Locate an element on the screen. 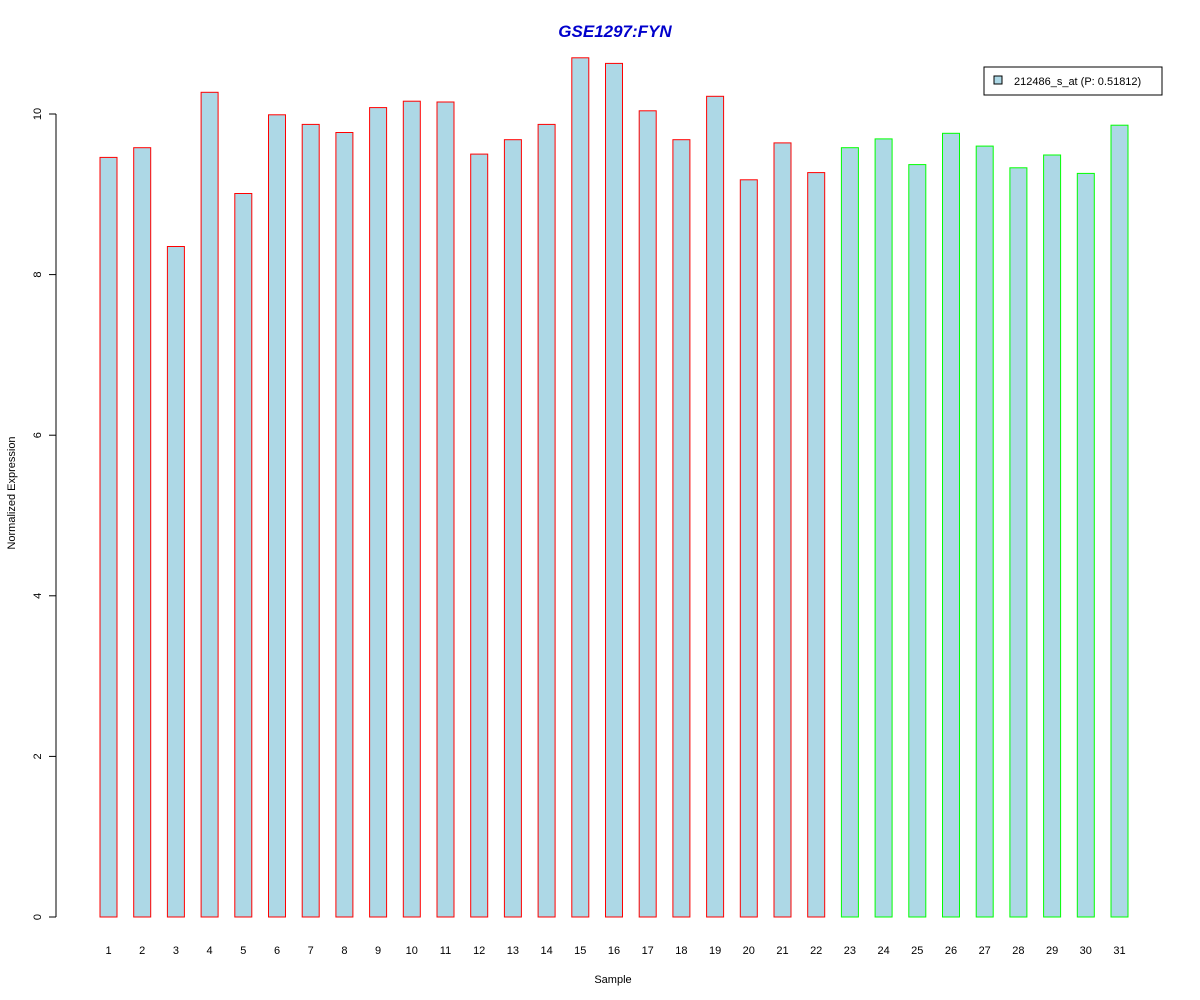  x-tick-label: 1 is located at coordinates (108, 951).